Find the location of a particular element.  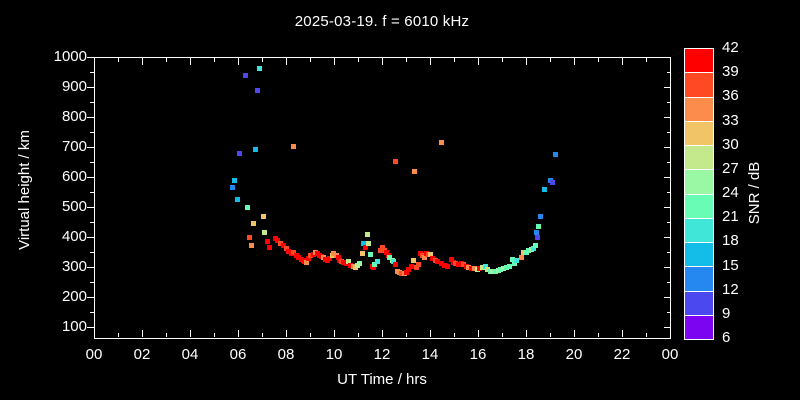

x-tick-label: 12 is located at coordinates (382, 354).